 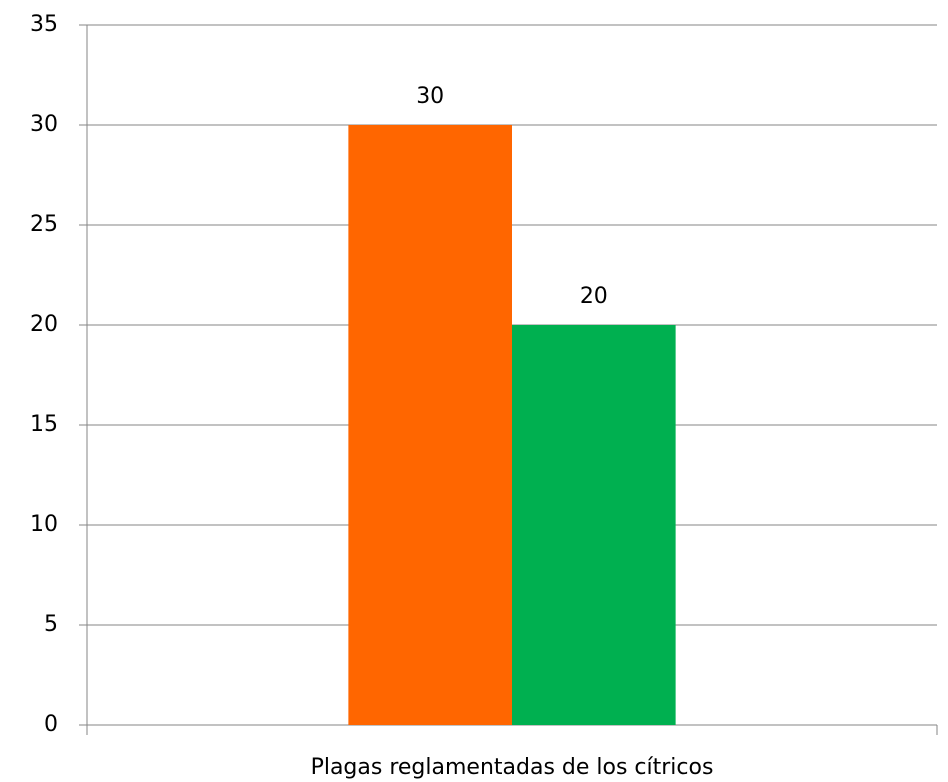 I want to click on y-tick-label: 15, so click(x=44, y=424).